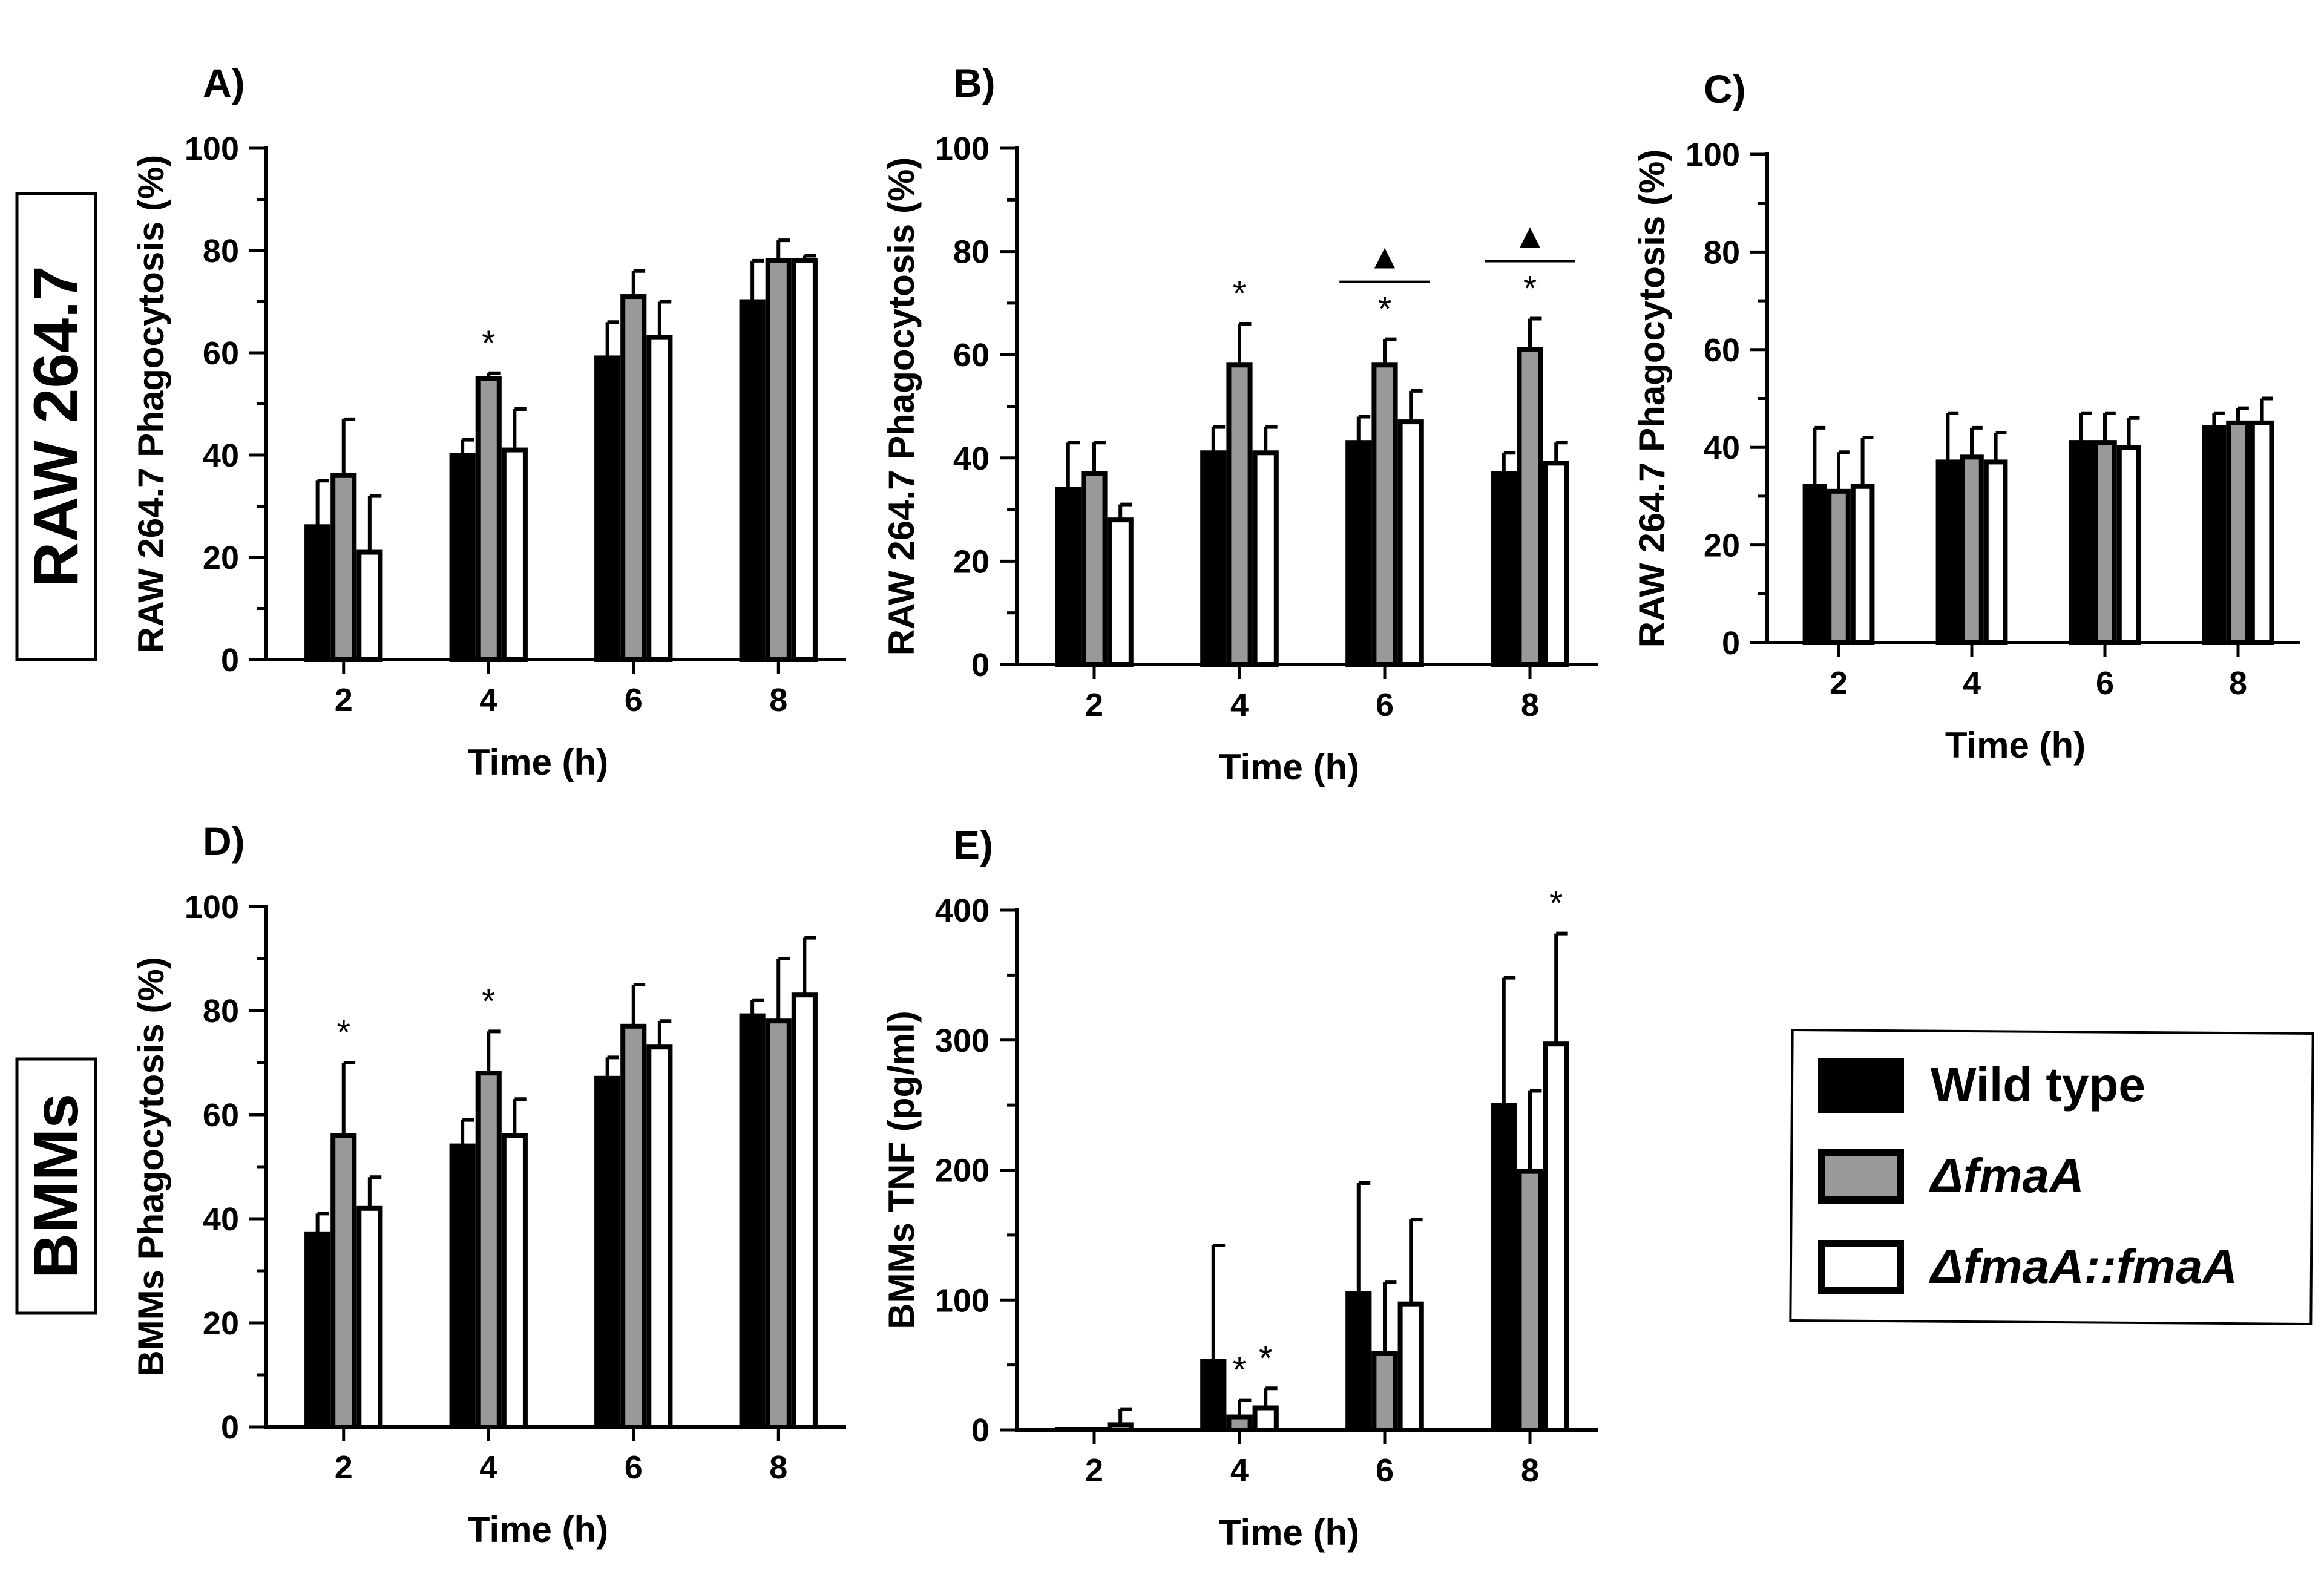  What do you see at coordinates (151, 1166) in the screenshot?
I see `y-axis-title: BMMs Phagocytosis (%)` at bounding box center [151, 1166].